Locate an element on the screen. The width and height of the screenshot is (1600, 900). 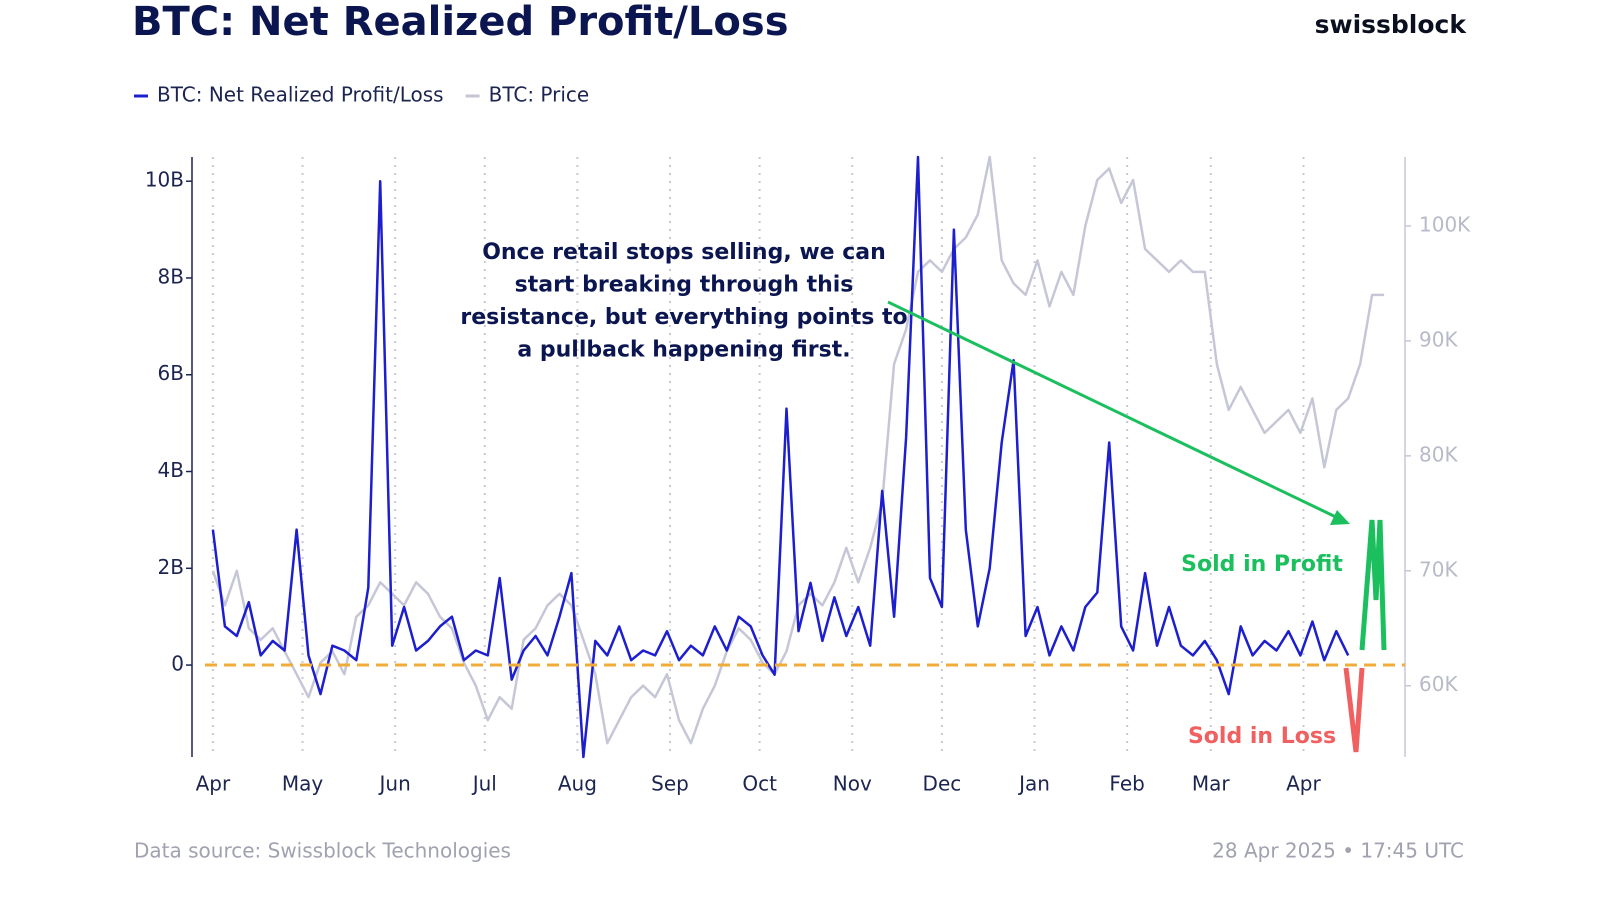
y-tick-label: 0 is located at coordinates (177, 664).